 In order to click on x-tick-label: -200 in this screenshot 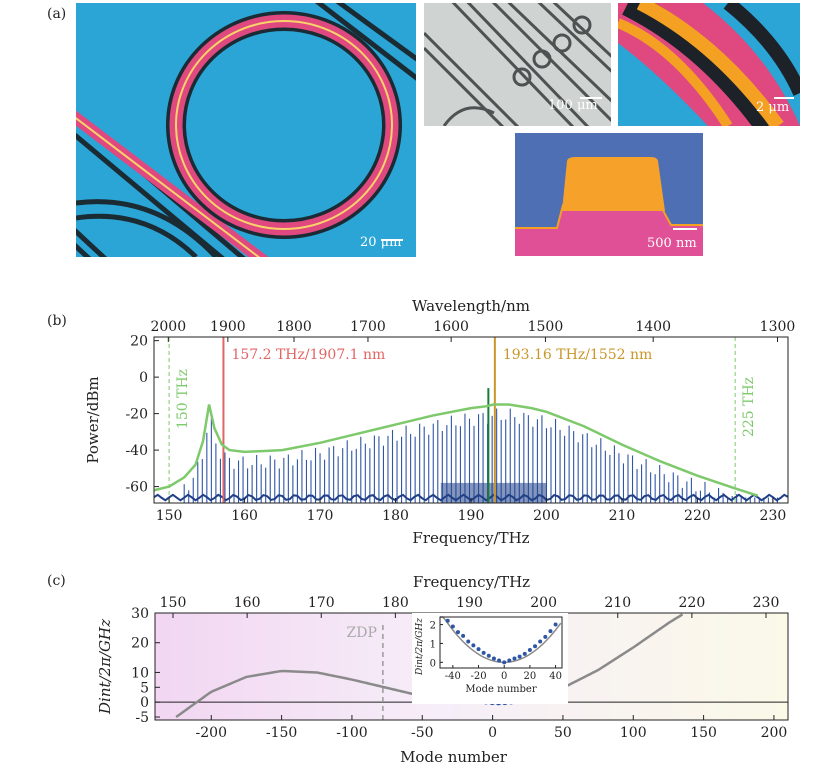, I will do `click(211, 733)`.